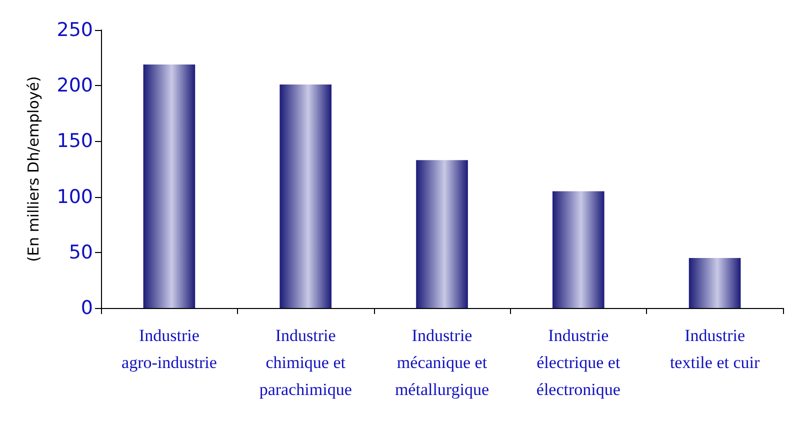 Image resolution: width=795 pixels, height=437 pixels. Describe the element at coordinates (578, 362) in the screenshot. I see `x-tick-label: Industrie électrique et électronique` at that location.